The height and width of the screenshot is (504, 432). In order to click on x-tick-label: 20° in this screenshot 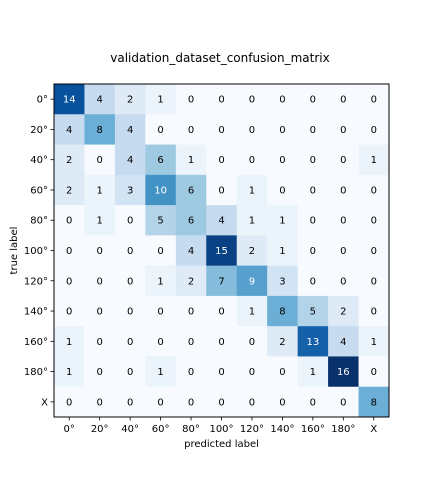, I will do `click(100, 429)`.